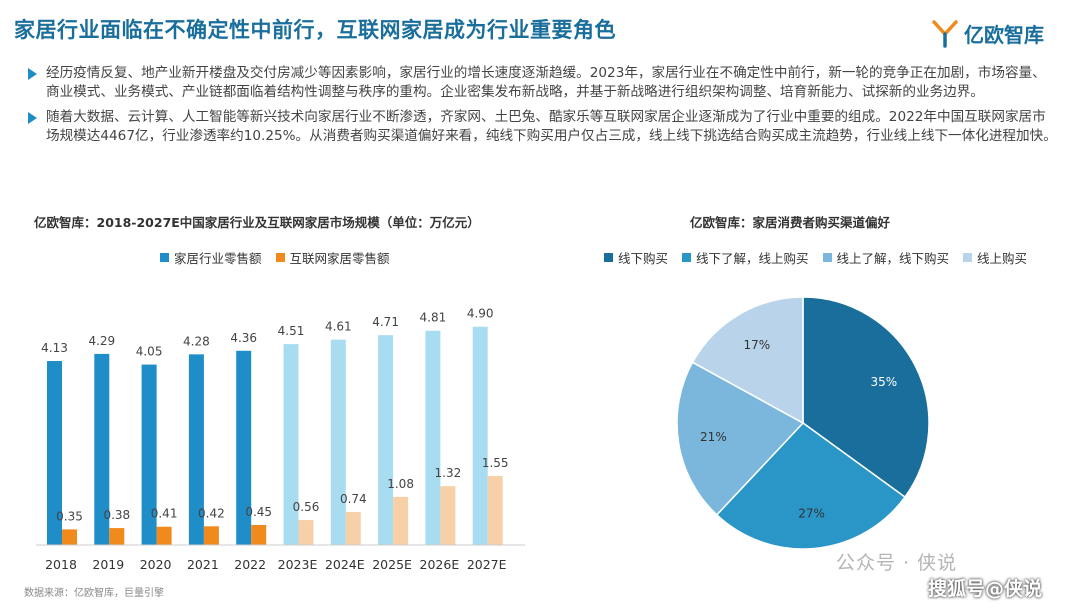 This screenshot has width=1080, height=608. I want to click on legend-label: 线上购买, so click(1002, 258).